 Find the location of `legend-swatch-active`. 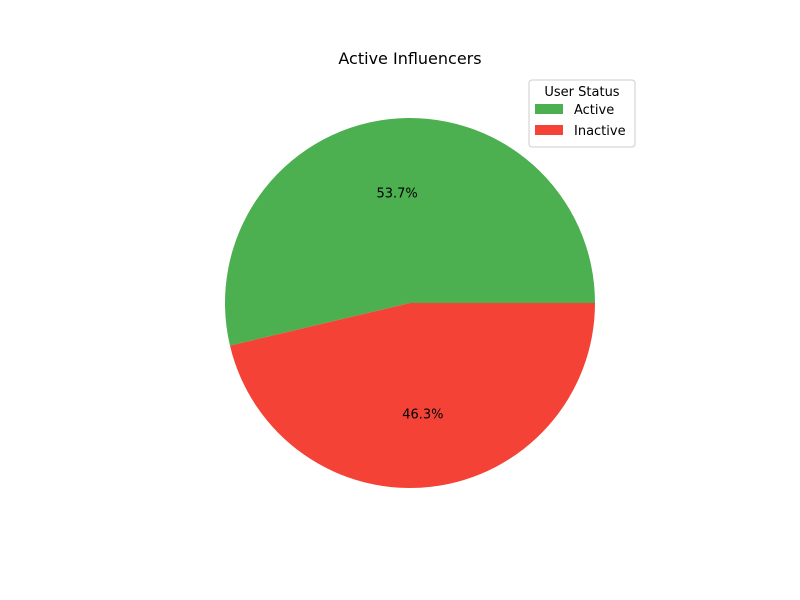

legend-swatch-active is located at coordinates (549, 109).